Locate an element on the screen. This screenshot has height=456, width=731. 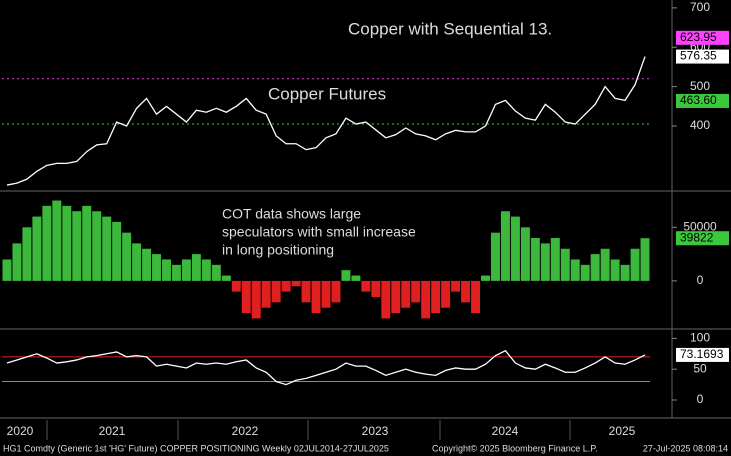
x-tick-label: 2020 is located at coordinates (20, 431).